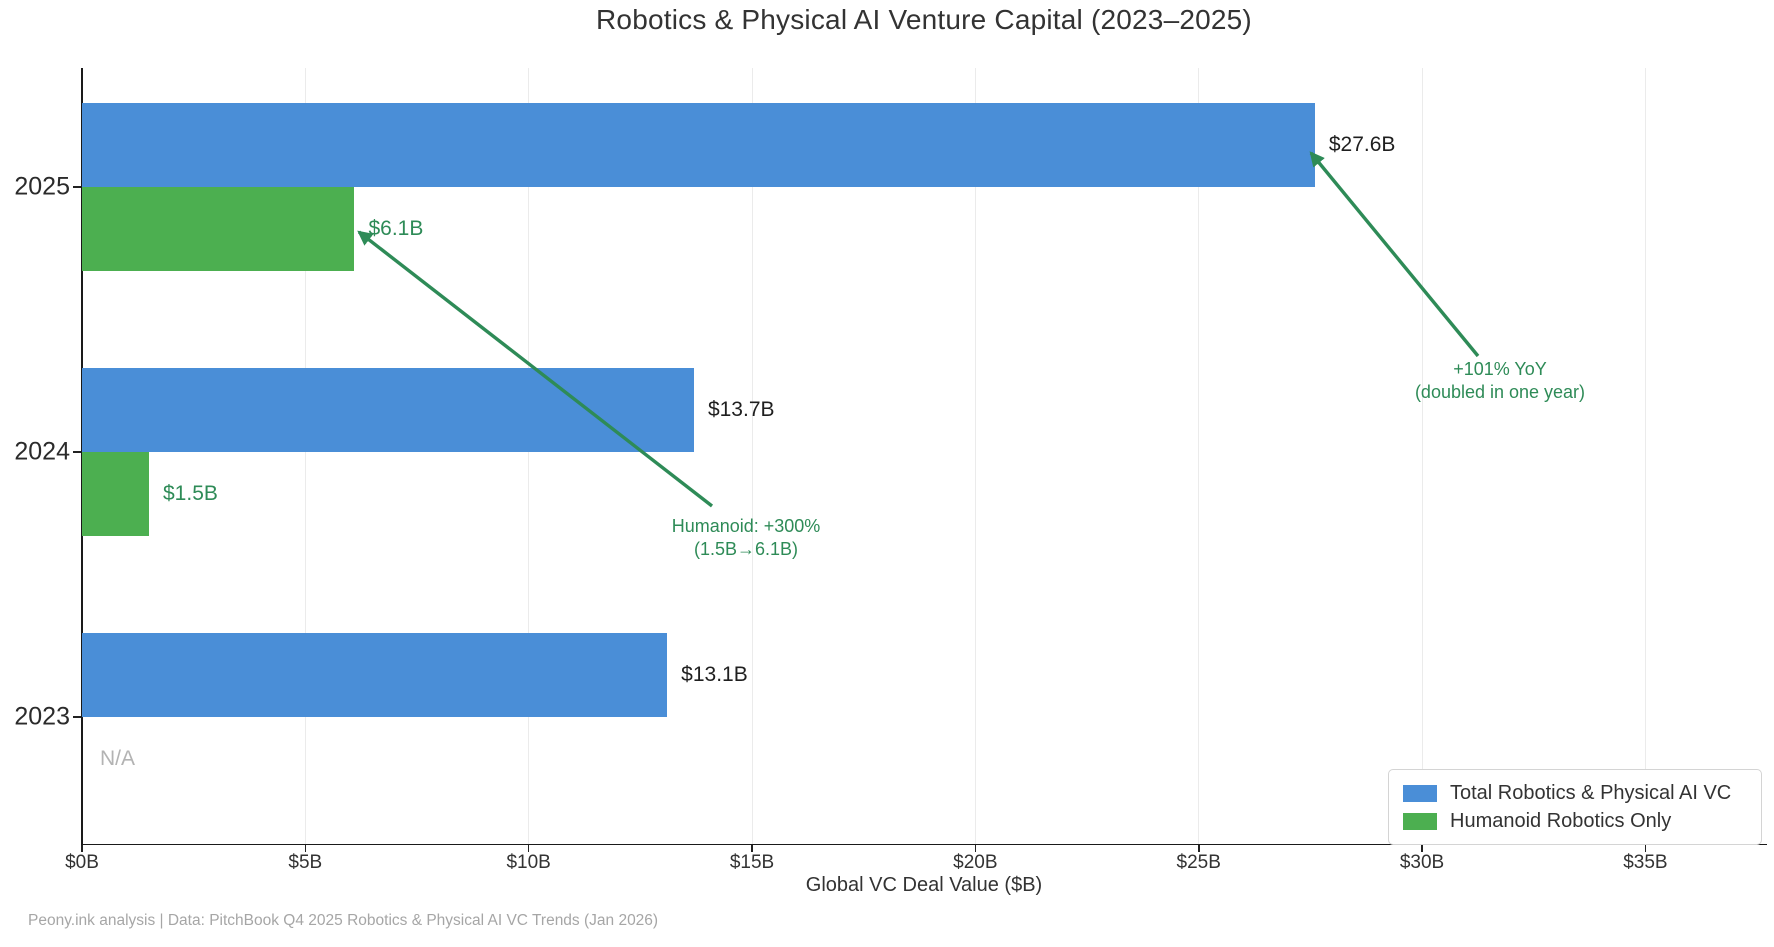  Describe the element at coordinates (528, 862) in the screenshot. I see `x-tick-label: $10B` at that location.